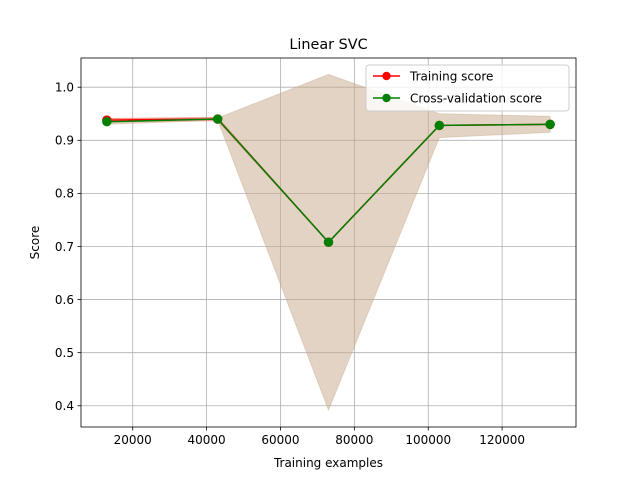  Describe the element at coordinates (451, 76) in the screenshot. I see `legend-label-training: Training score` at that location.